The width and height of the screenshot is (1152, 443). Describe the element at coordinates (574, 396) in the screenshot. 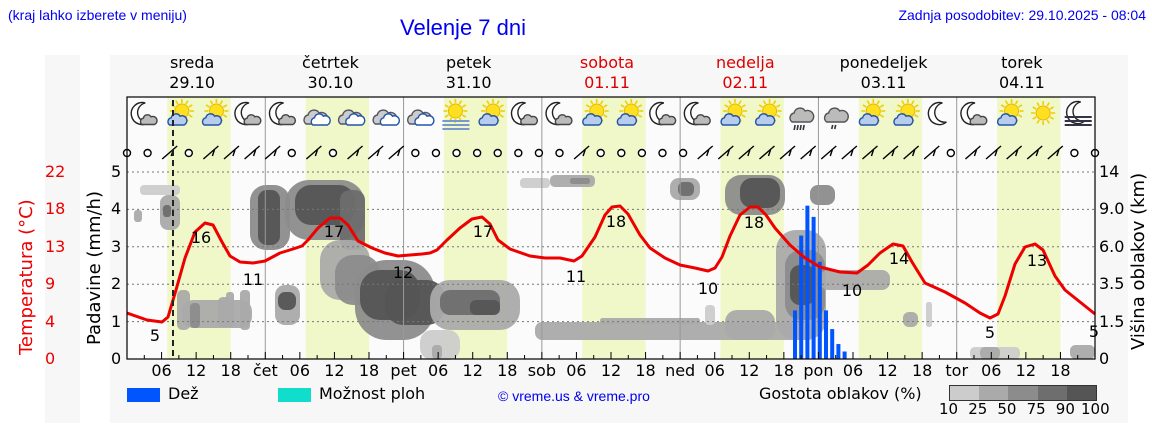

I see `copyright-link: © vreme.us & vreme.pro` at that location.